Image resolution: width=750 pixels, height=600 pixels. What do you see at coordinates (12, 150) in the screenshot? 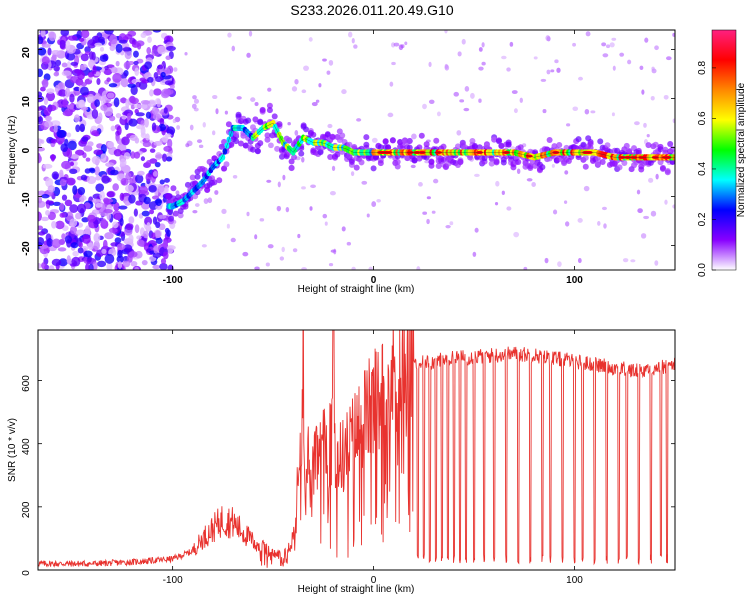
I see `spectrogram-ylabel: Frequency (Hz)` at bounding box center [12, 150].